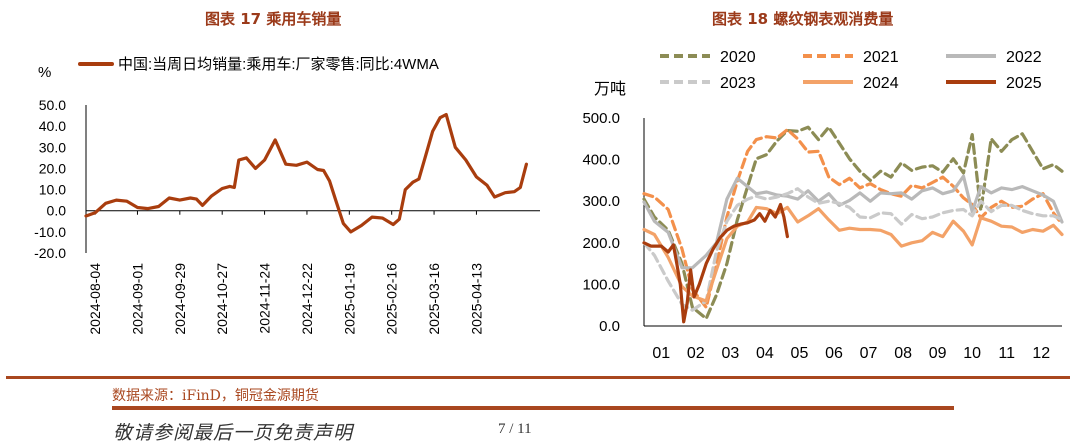 This screenshot has height=445, width=1076. Describe the element at coordinates (601, 201) in the screenshot. I see `y-tick-label: 300.0` at that location.